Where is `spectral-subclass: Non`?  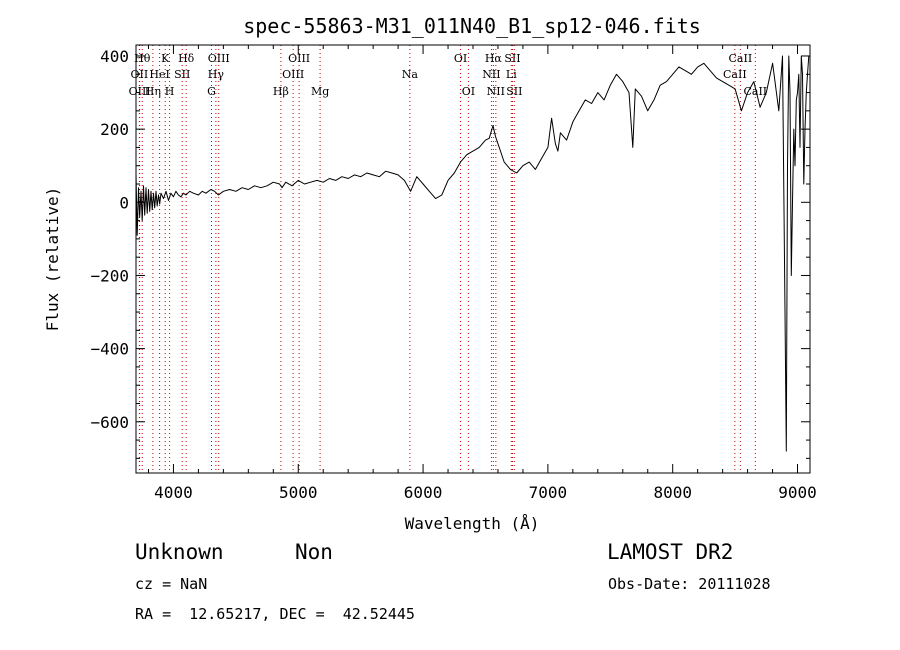 spectral-subclass: Non is located at coordinates (314, 552).